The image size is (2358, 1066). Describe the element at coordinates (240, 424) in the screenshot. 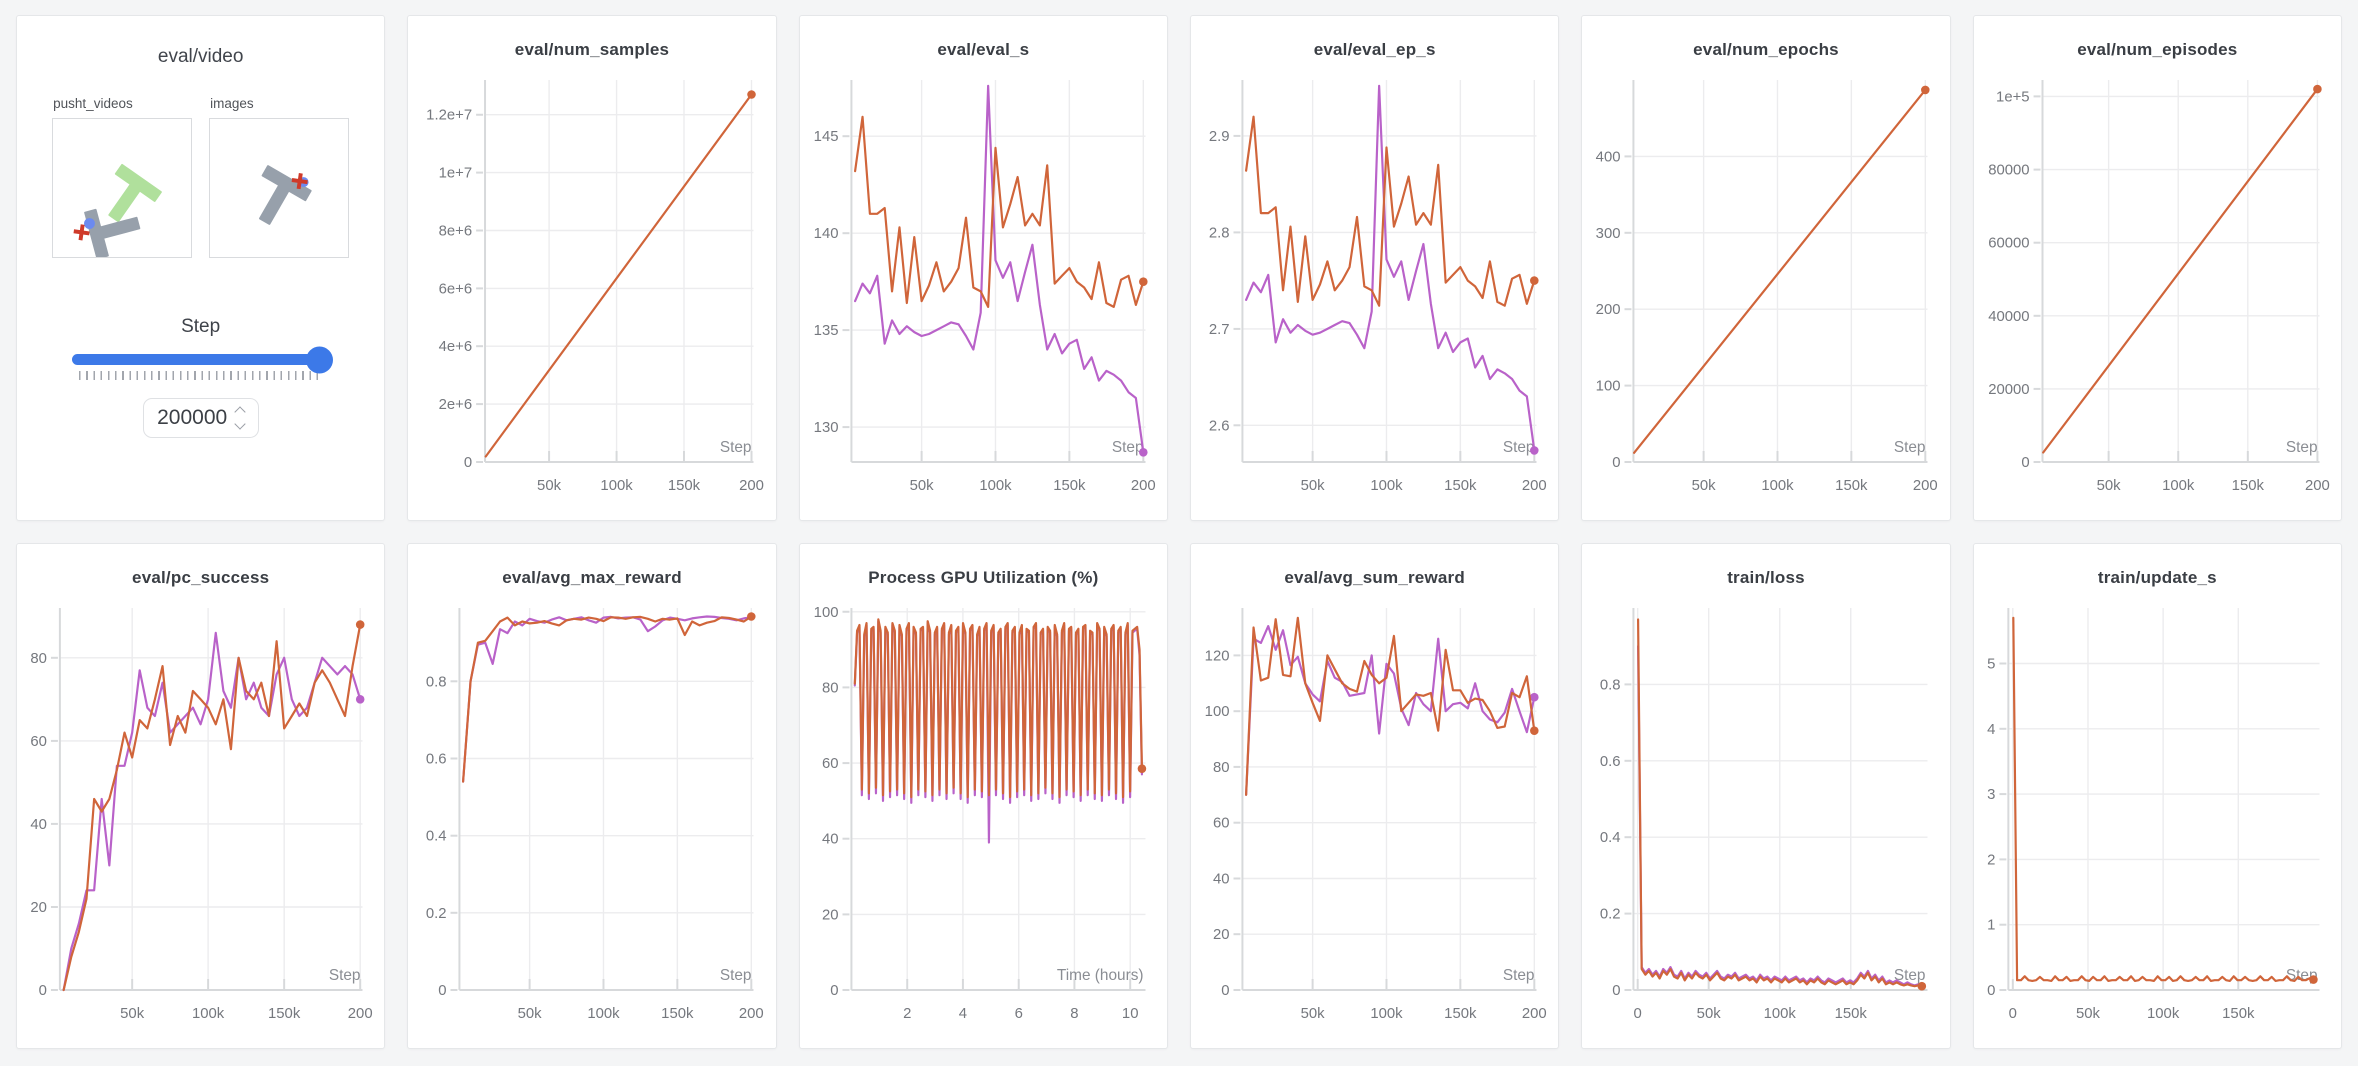

I see `step-down-icon` at that location.